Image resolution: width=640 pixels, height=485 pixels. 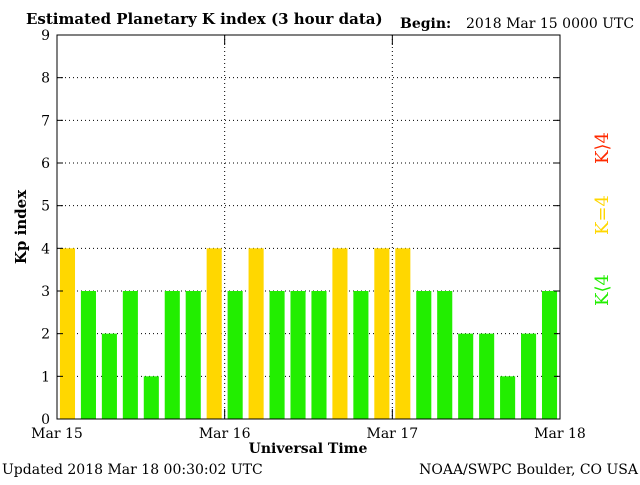 I want to click on legend-high: K⟩4, so click(x=602, y=148).